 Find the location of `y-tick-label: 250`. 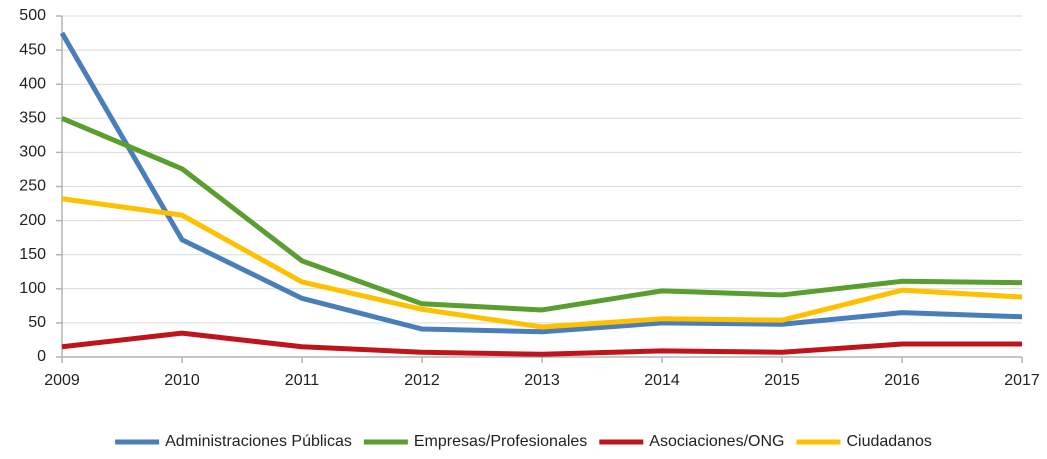

y-tick-label: 250 is located at coordinates (32, 186).